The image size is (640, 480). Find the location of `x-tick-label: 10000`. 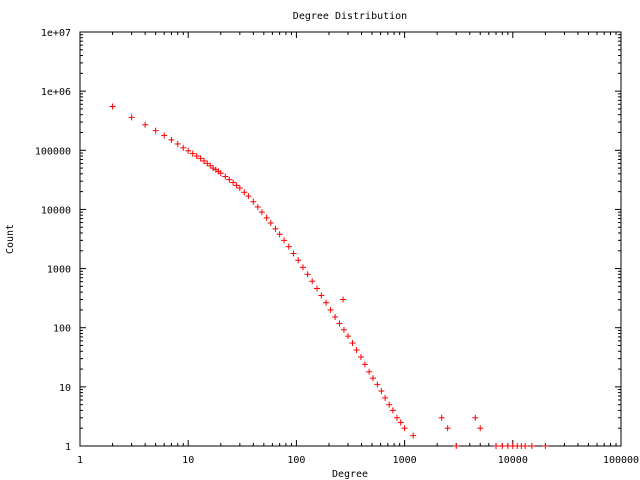

x-tick-label: 10000 is located at coordinates (513, 460).